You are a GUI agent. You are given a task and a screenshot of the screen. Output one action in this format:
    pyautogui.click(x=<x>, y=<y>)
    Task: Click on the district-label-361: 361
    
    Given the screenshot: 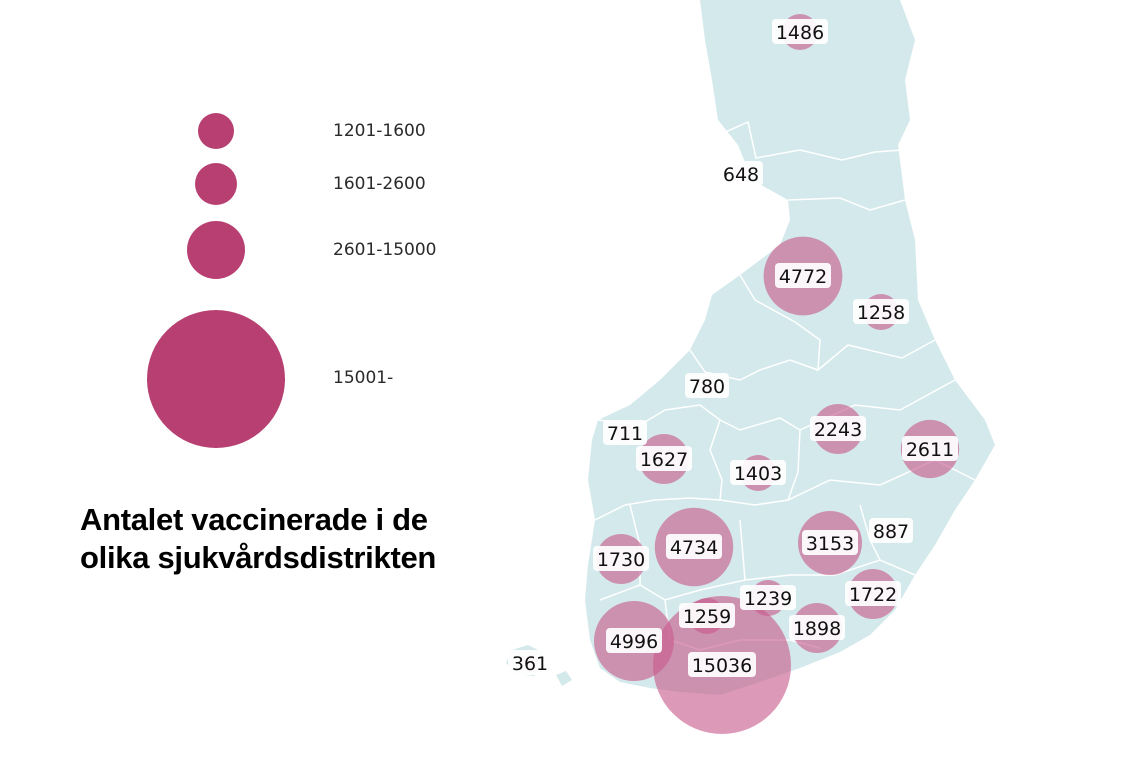 What is the action you would take?
    pyautogui.click(x=530, y=662)
    